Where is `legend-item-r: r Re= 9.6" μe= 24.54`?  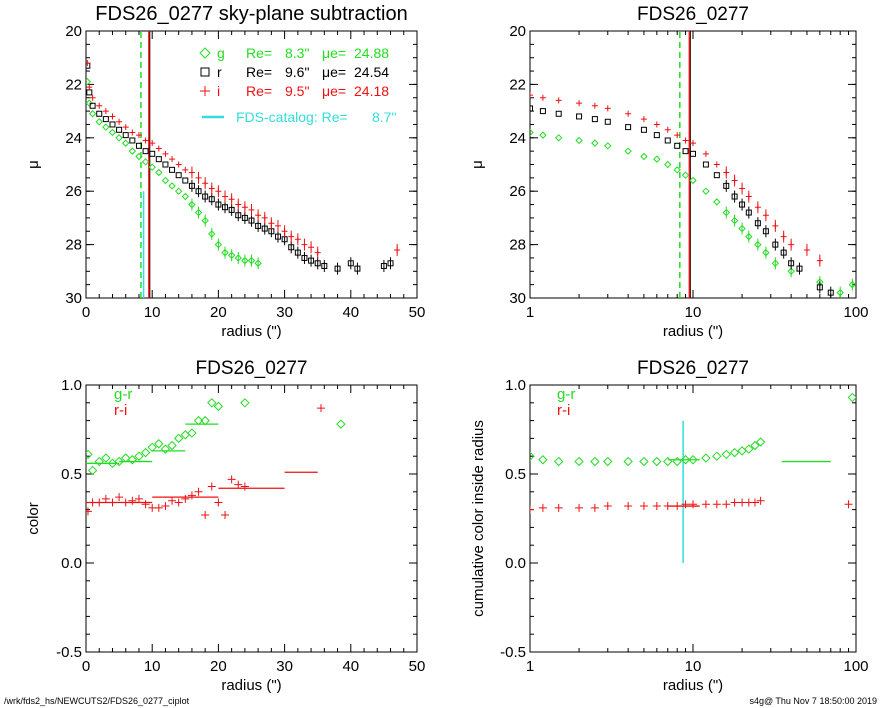
legend-item-r: r Re= 9.6" μe= 24.54 is located at coordinates (294, 72).